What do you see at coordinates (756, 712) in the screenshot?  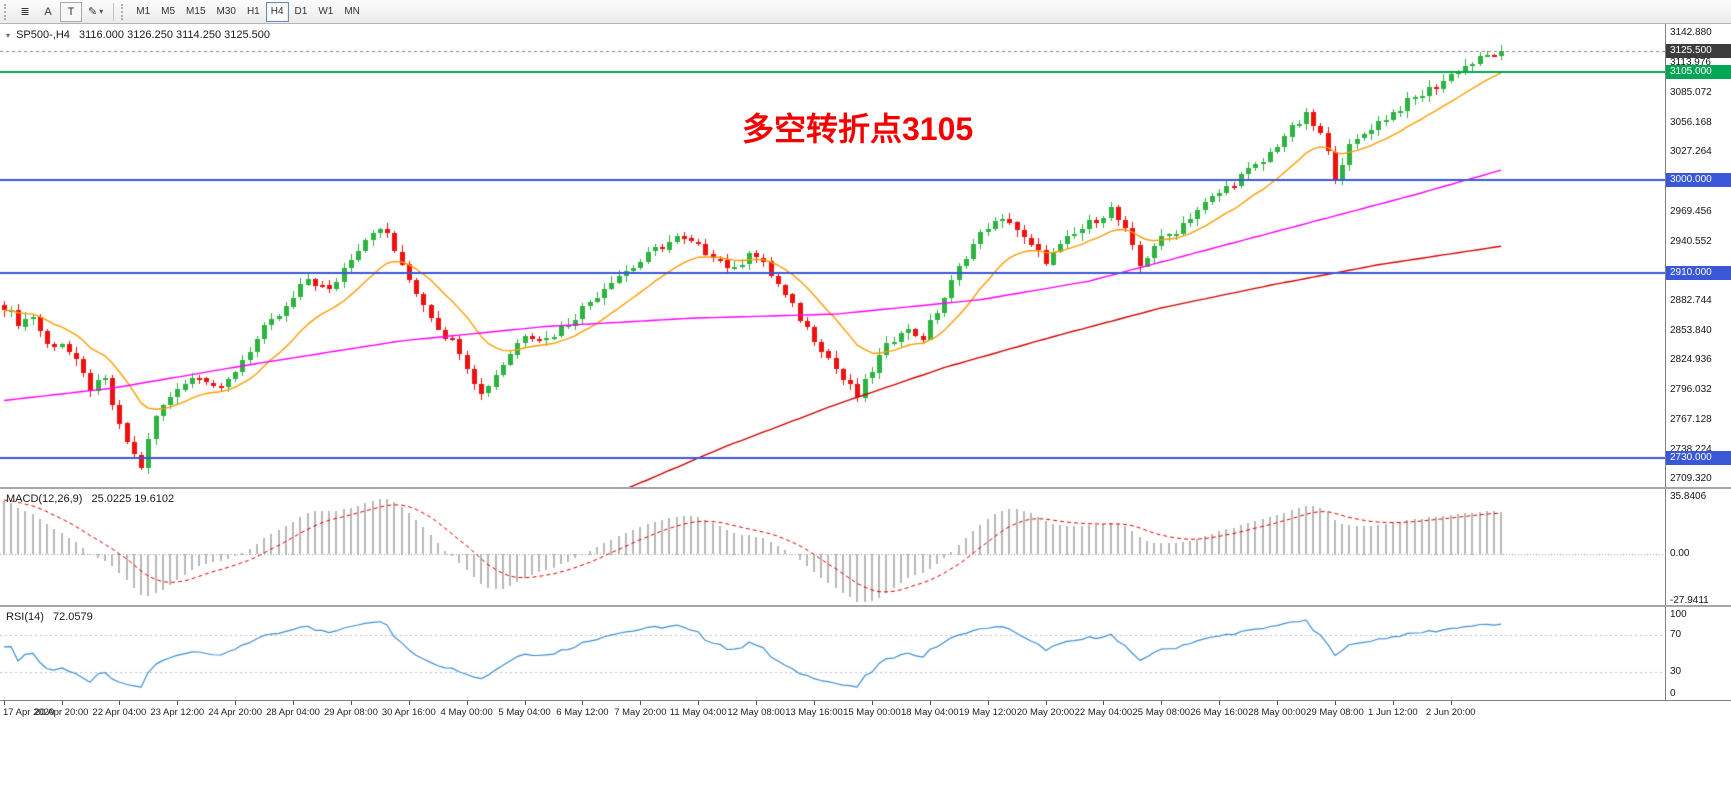 I see `time-axis-label: 12 May 08:00` at bounding box center [756, 712].